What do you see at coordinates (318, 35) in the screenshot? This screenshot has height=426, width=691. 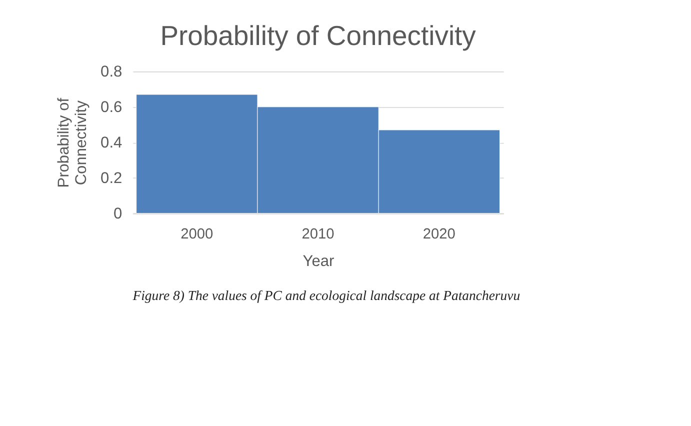 I see `chart-title: Probability of Connectivity` at bounding box center [318, 35].